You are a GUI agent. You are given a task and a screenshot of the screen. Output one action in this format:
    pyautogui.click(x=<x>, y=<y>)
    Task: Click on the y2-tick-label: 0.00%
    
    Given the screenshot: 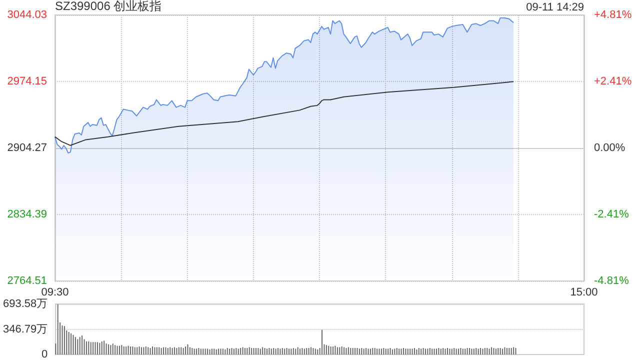 What is the action you would take?
    pyautogui.click(x=610, y=148)
    